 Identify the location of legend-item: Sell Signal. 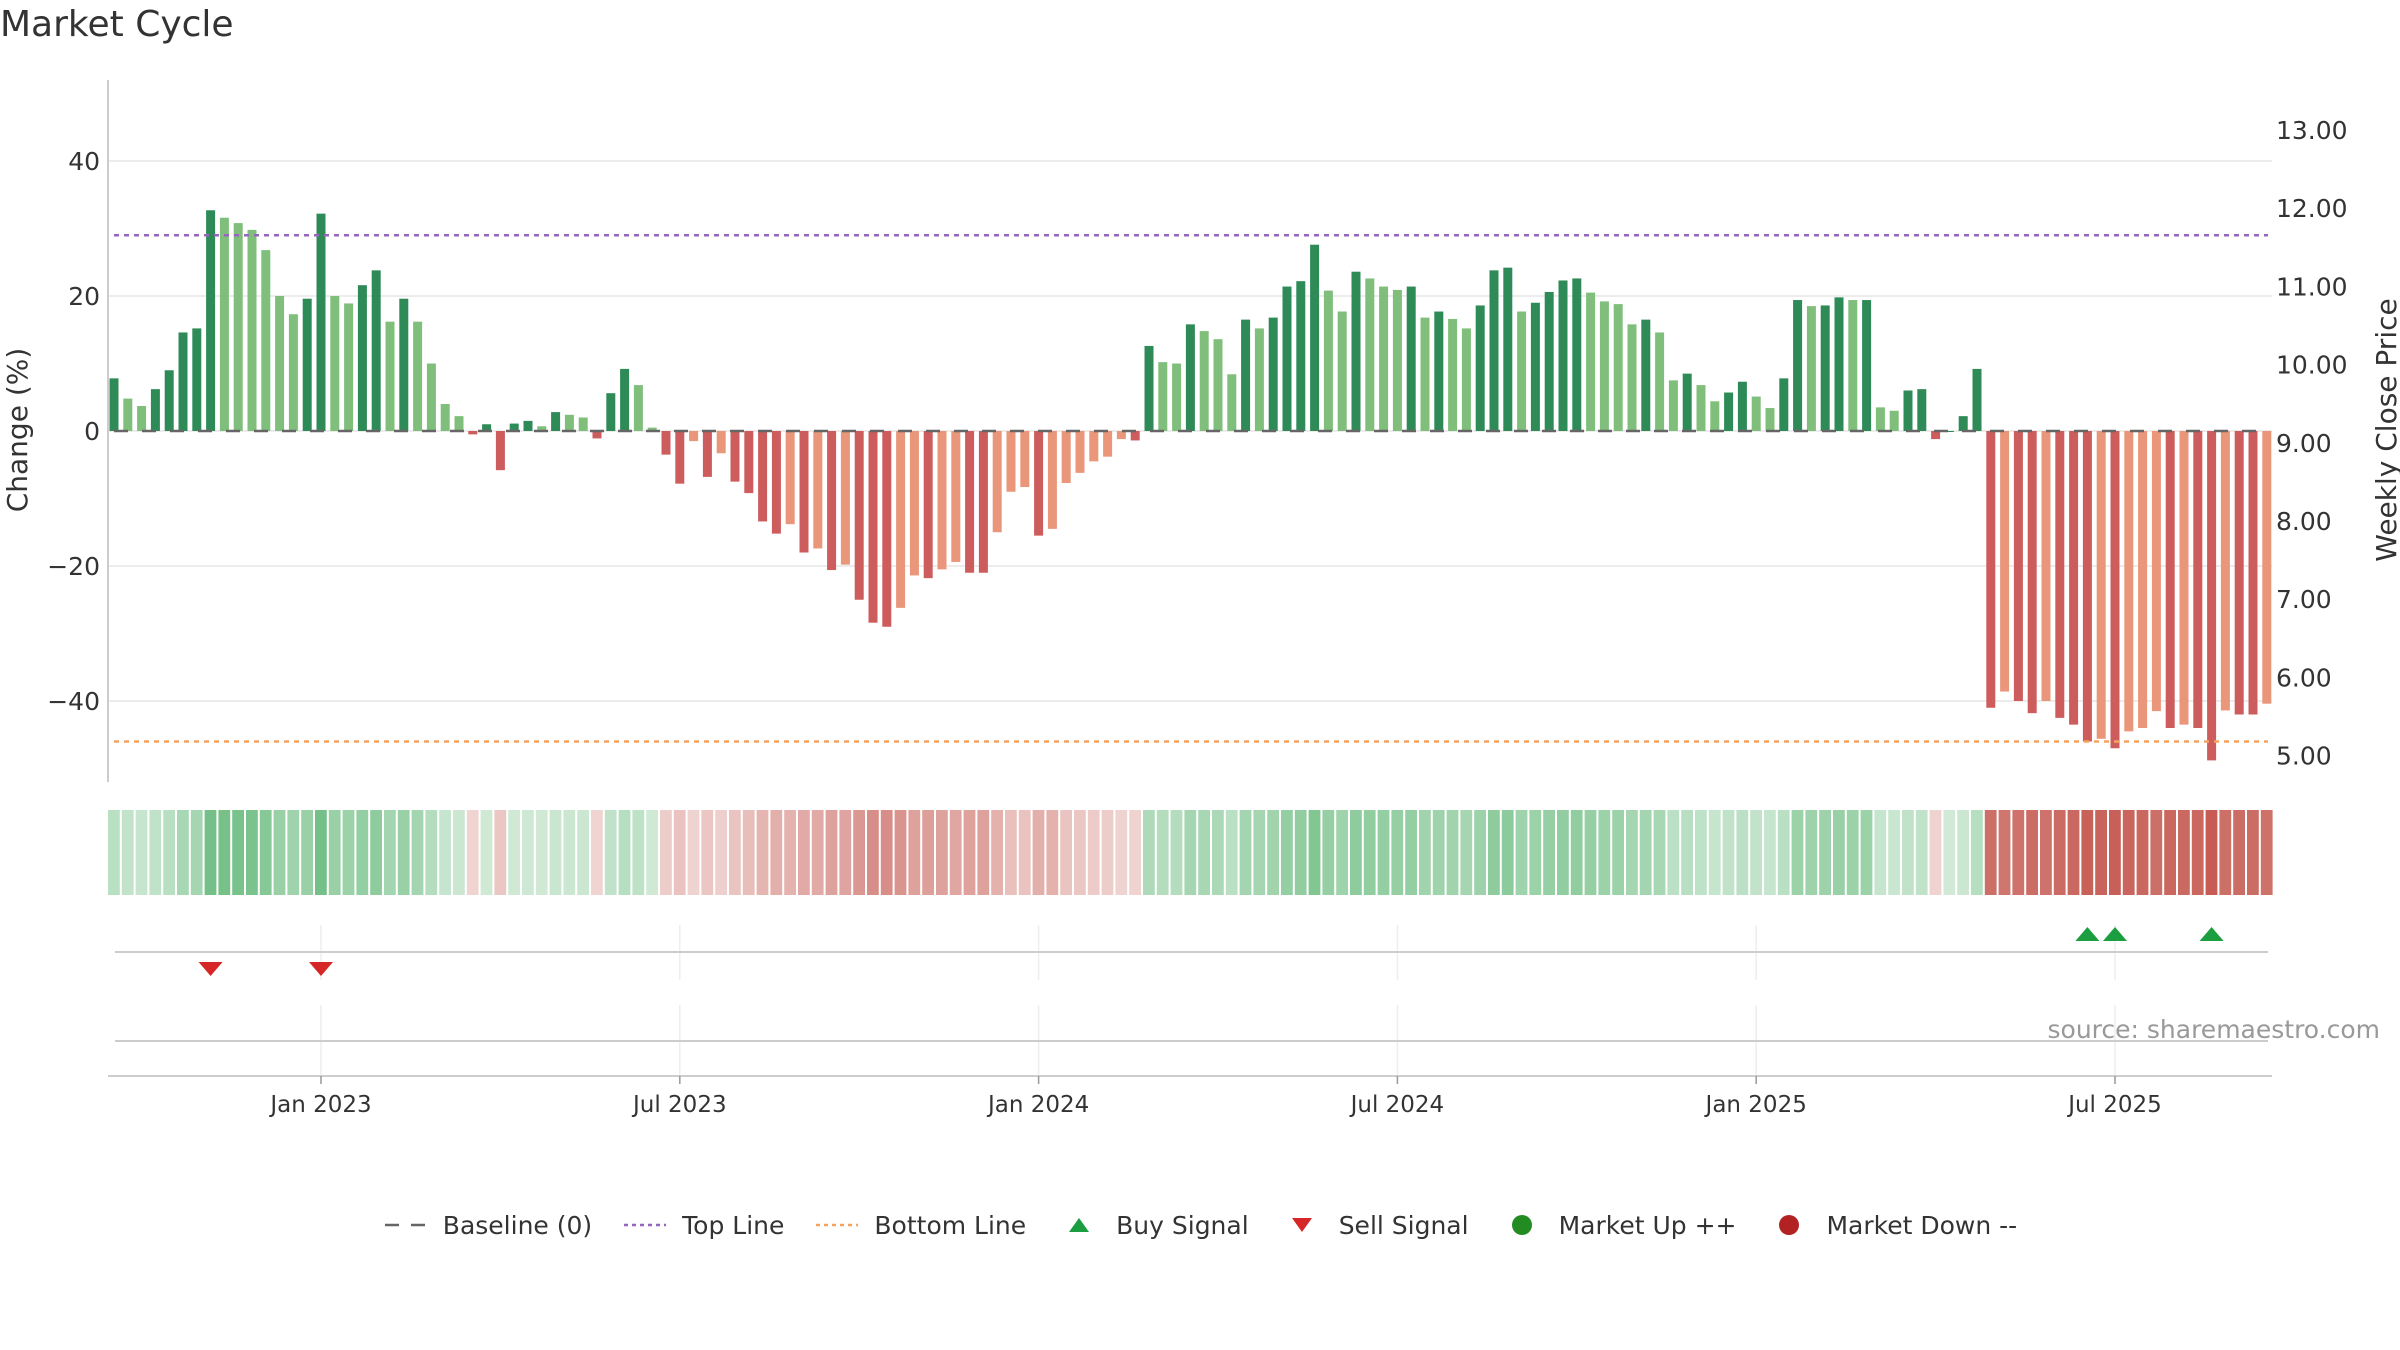
(1374, 1225).